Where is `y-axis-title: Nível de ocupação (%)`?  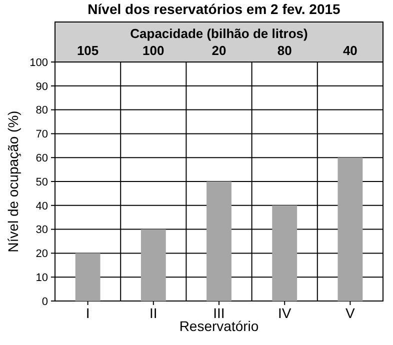 y-axis-title: Nível de ocupação (%) is located at coordinates (13, 181).